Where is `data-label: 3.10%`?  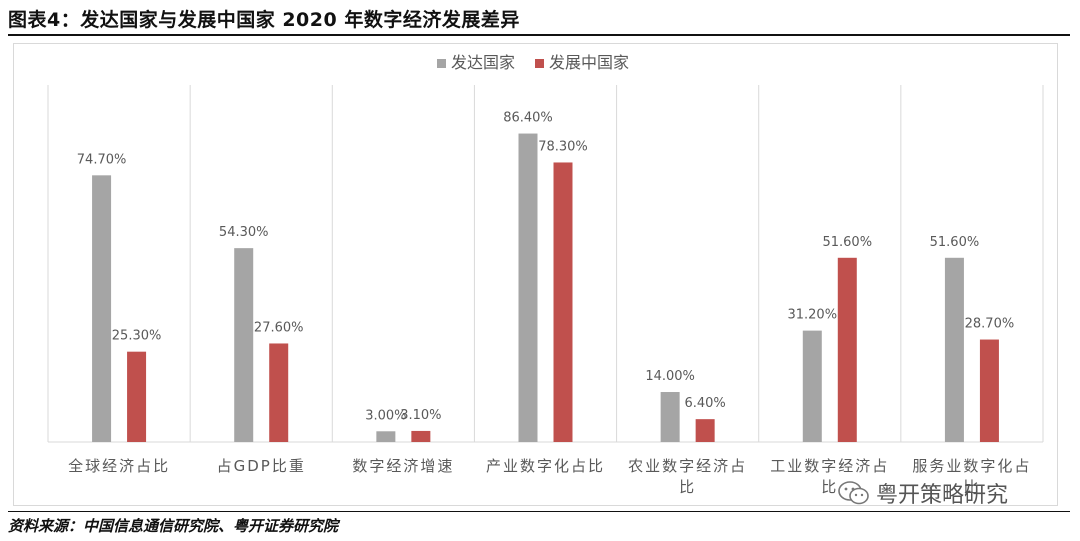 data-label: 3.10% is located at coordinates (420, 415).